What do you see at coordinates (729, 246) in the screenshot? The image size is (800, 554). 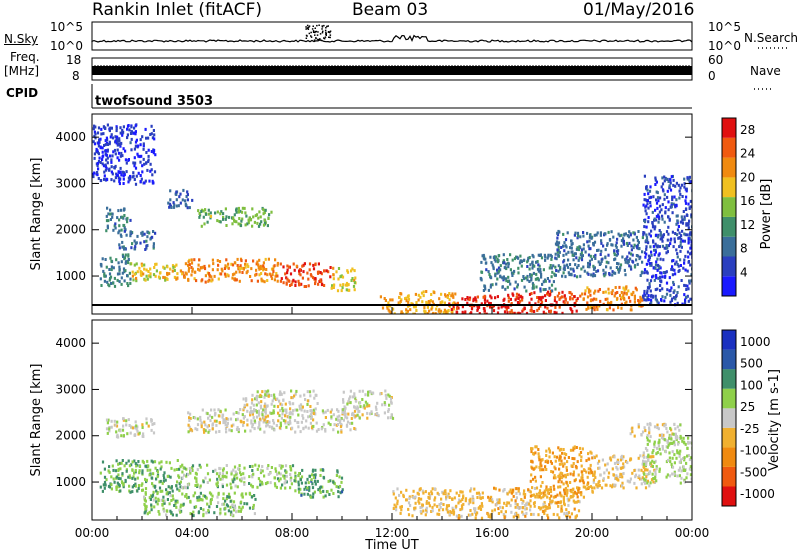 I see `power-colorbar-swatch` at bounding box center [729, 246].